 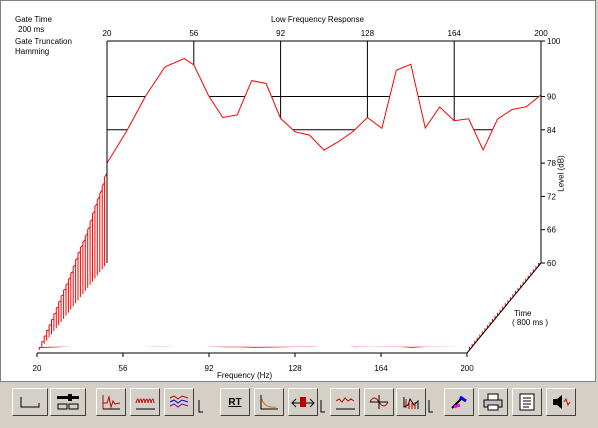 I want to click on waterfall-icon, so click(x=411, y=403).